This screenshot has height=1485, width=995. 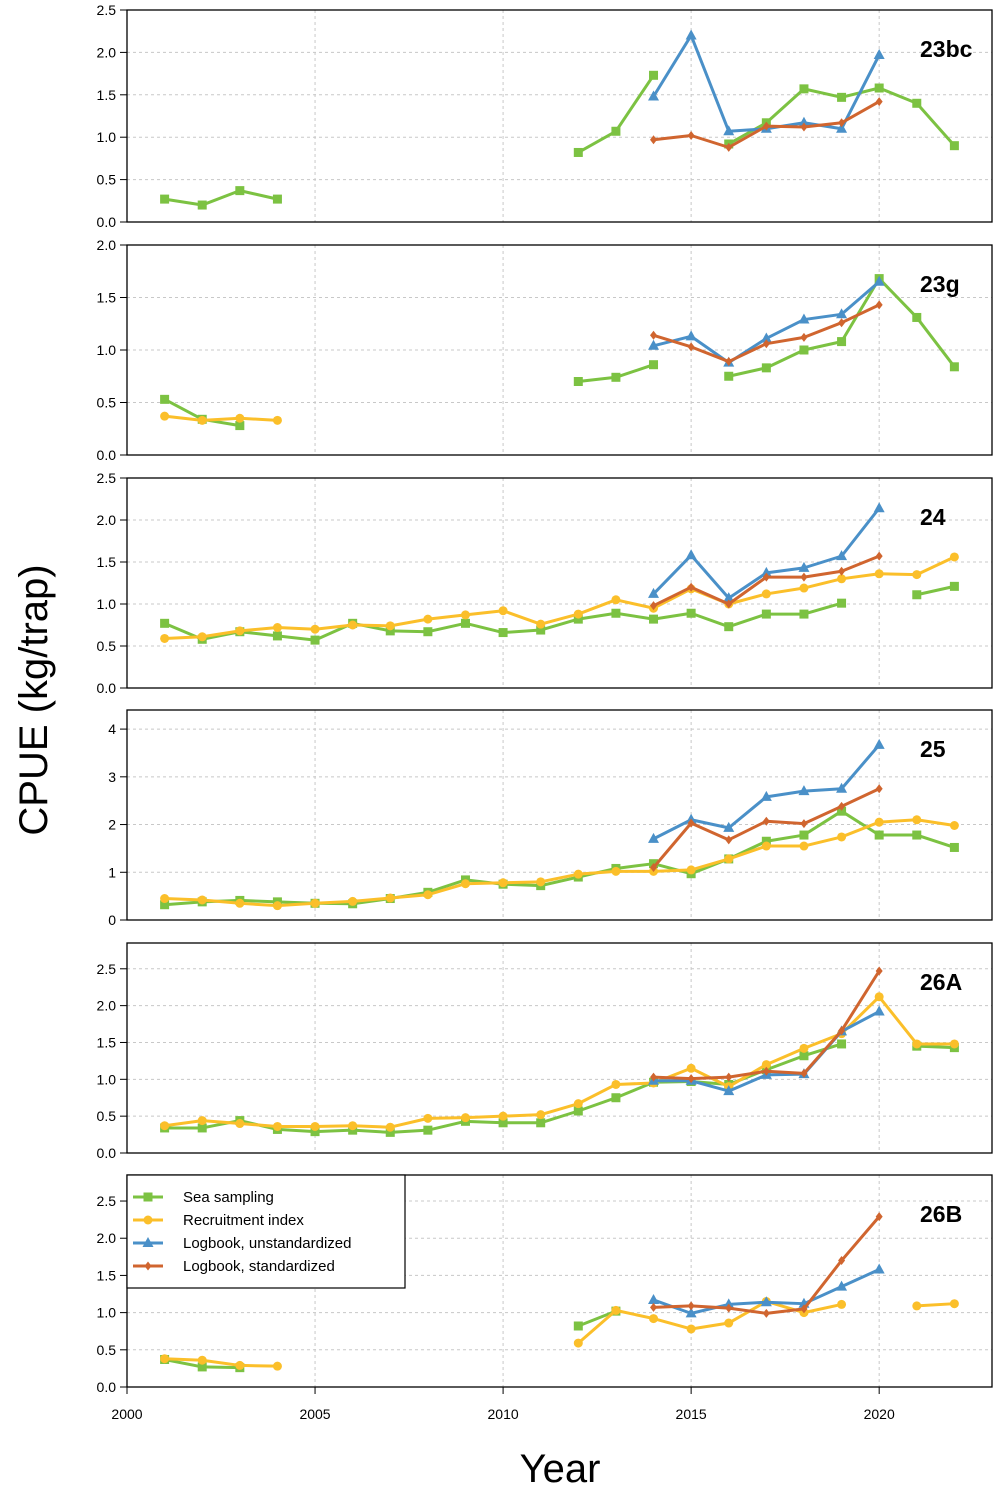 What do you see at coordinates (112, 729) in the screenshot?
I see `y-tick-label: 4` at bounding box center [112, 729].